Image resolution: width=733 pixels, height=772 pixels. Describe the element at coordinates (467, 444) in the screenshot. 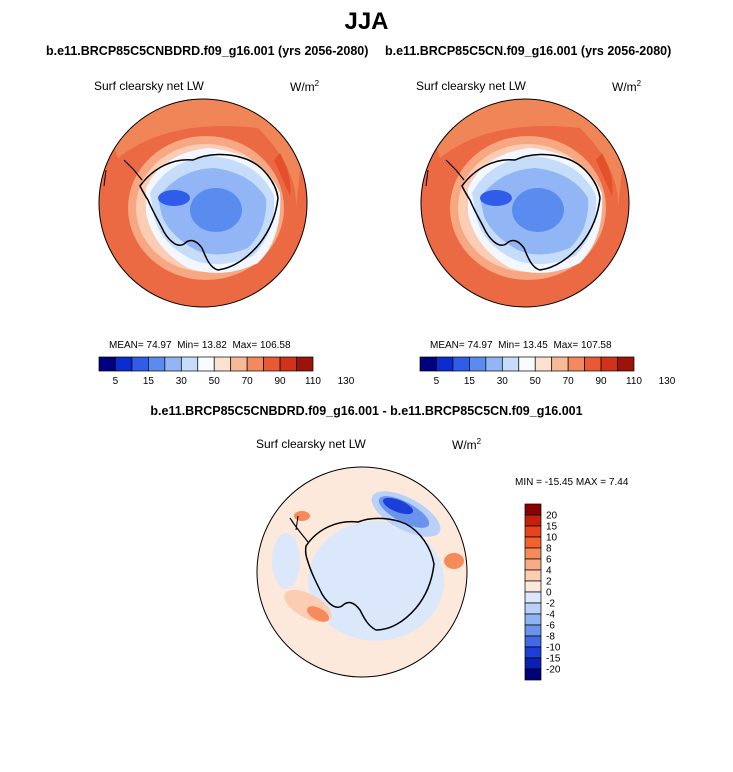

I see `panel-3-units: W/m2` at that location.